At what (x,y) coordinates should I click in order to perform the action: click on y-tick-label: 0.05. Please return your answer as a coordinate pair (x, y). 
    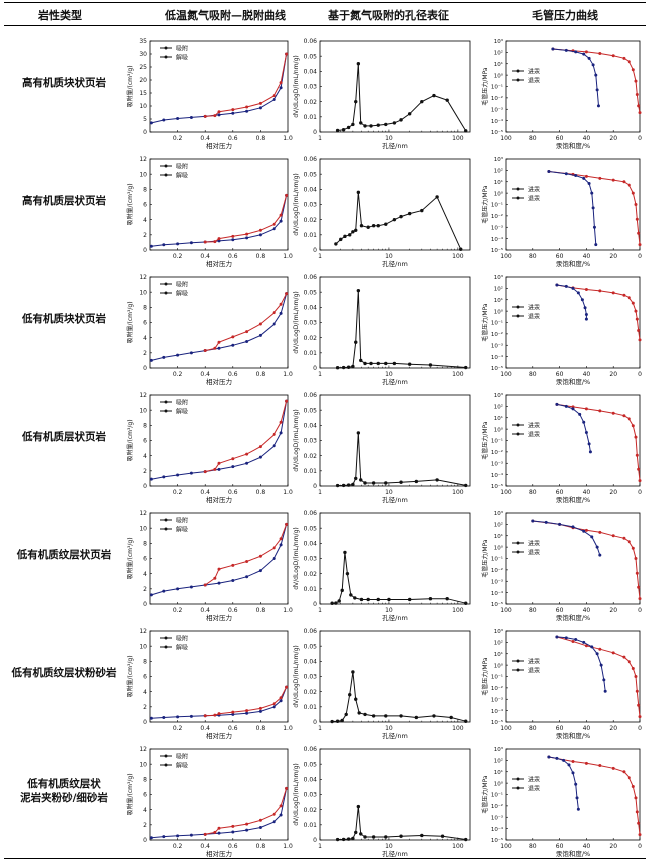
    Looking at the image, I should click on (311, 764).